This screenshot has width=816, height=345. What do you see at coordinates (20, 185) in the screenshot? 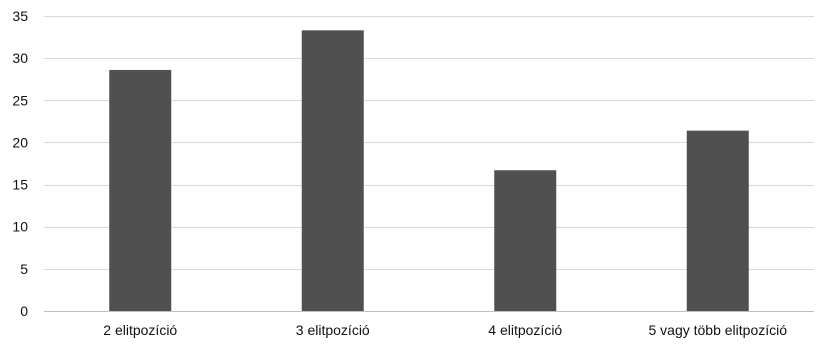
I see `y-tick-label: 15` at bounding box center [20, 185].